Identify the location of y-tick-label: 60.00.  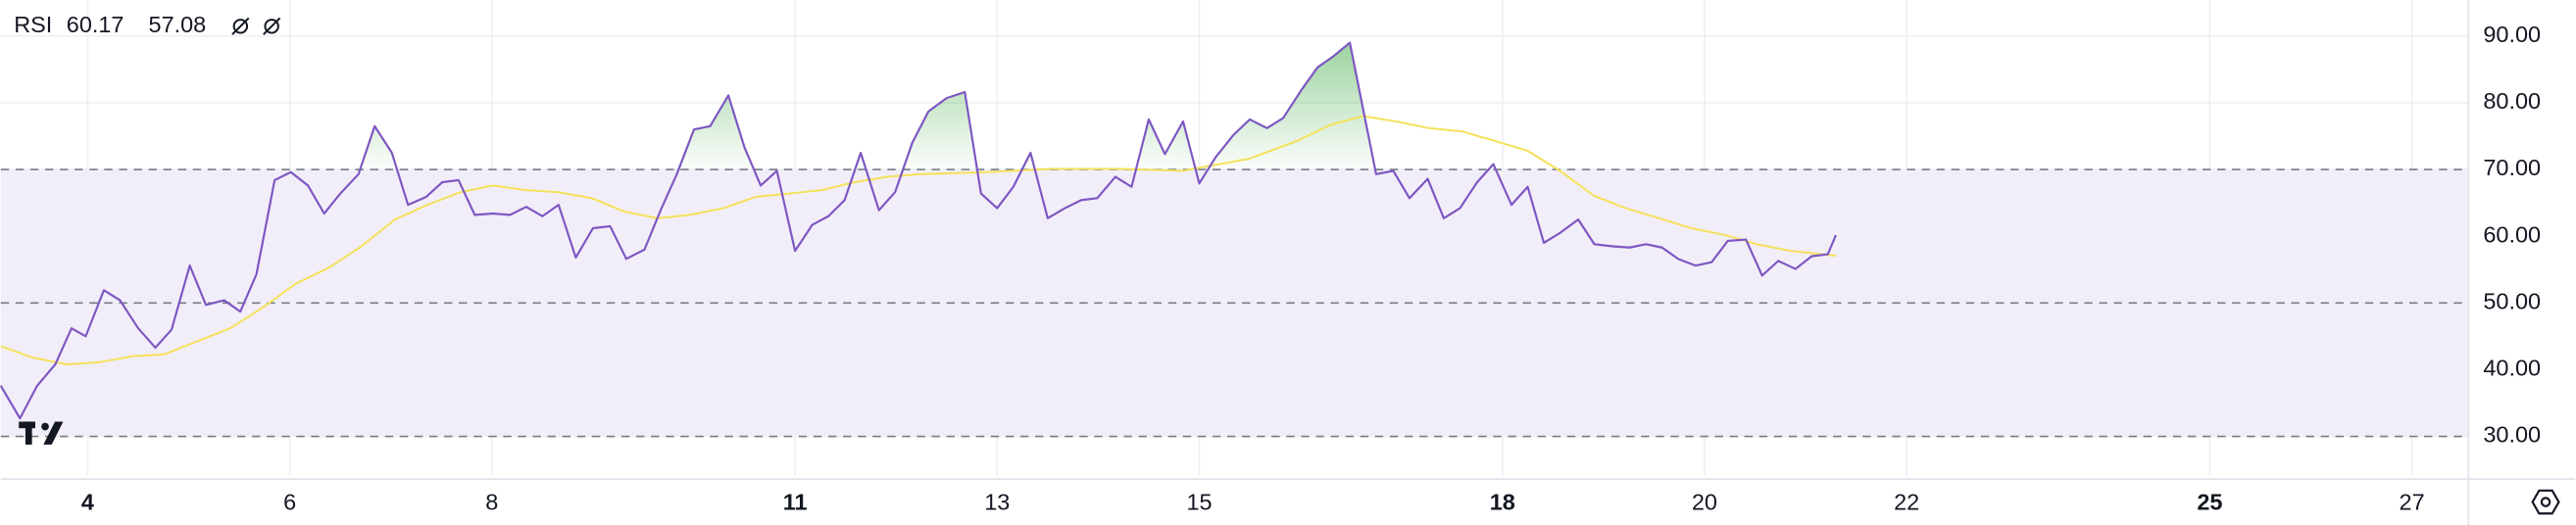
(2512, 234).